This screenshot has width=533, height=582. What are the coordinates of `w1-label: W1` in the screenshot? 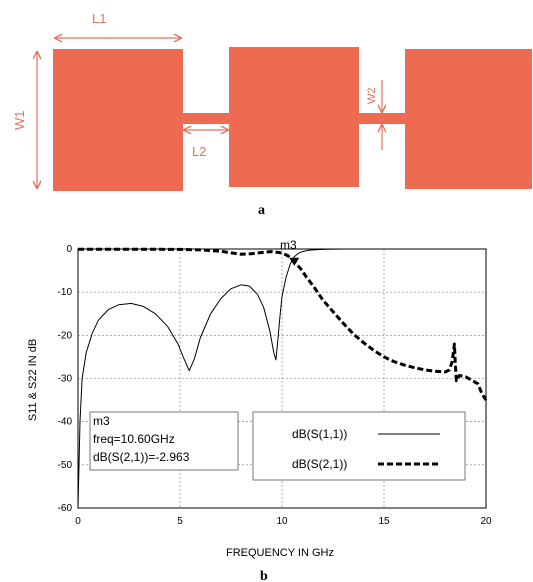 It's located at (19, 121).